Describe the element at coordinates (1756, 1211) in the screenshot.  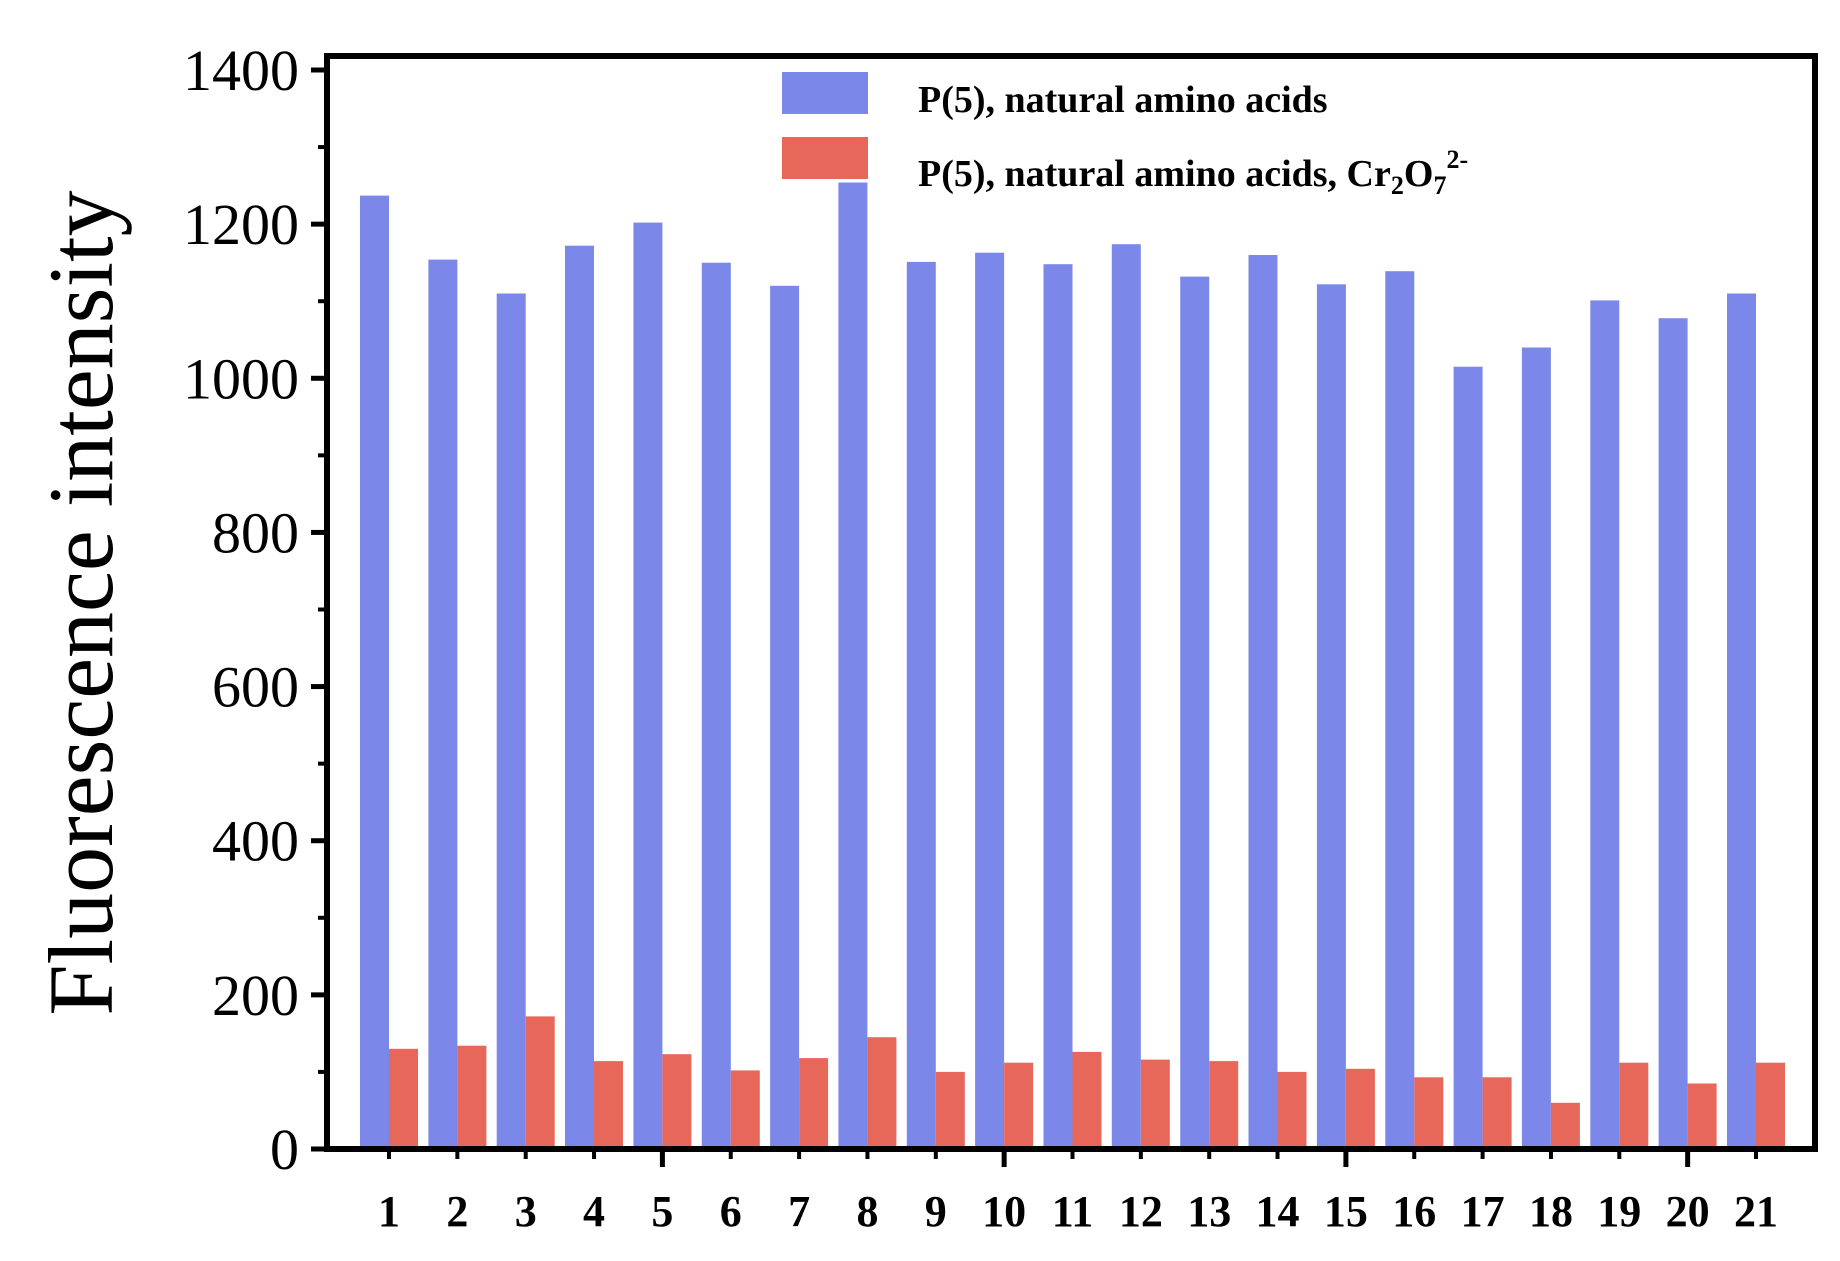
I see `x-tick-label: 21` at that location.